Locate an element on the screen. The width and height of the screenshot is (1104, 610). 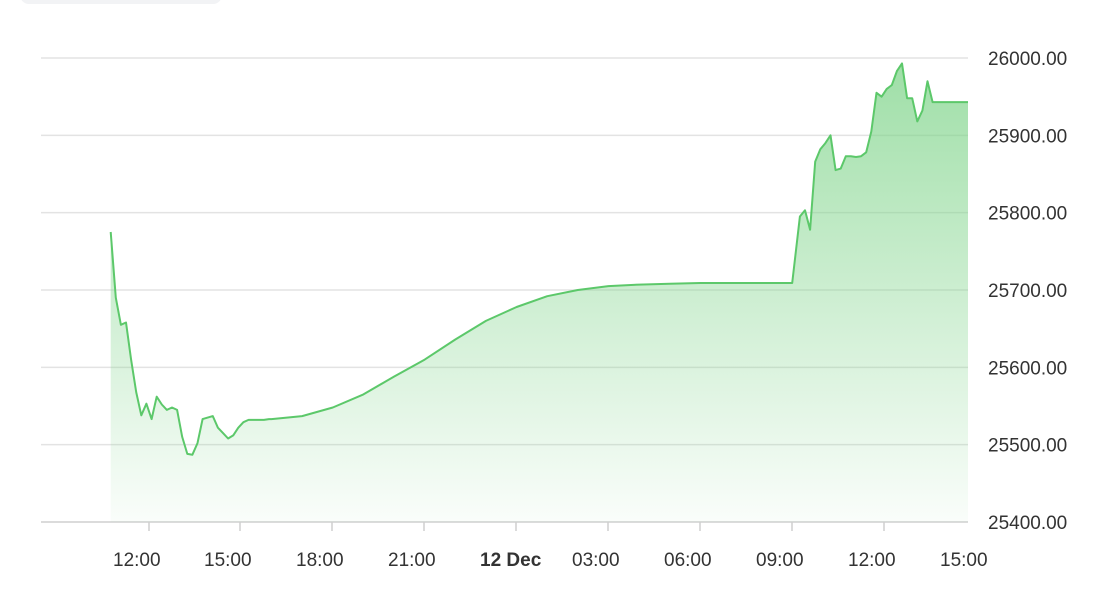
x-tick-label: 18:00 is located at coordinates (320, 560).